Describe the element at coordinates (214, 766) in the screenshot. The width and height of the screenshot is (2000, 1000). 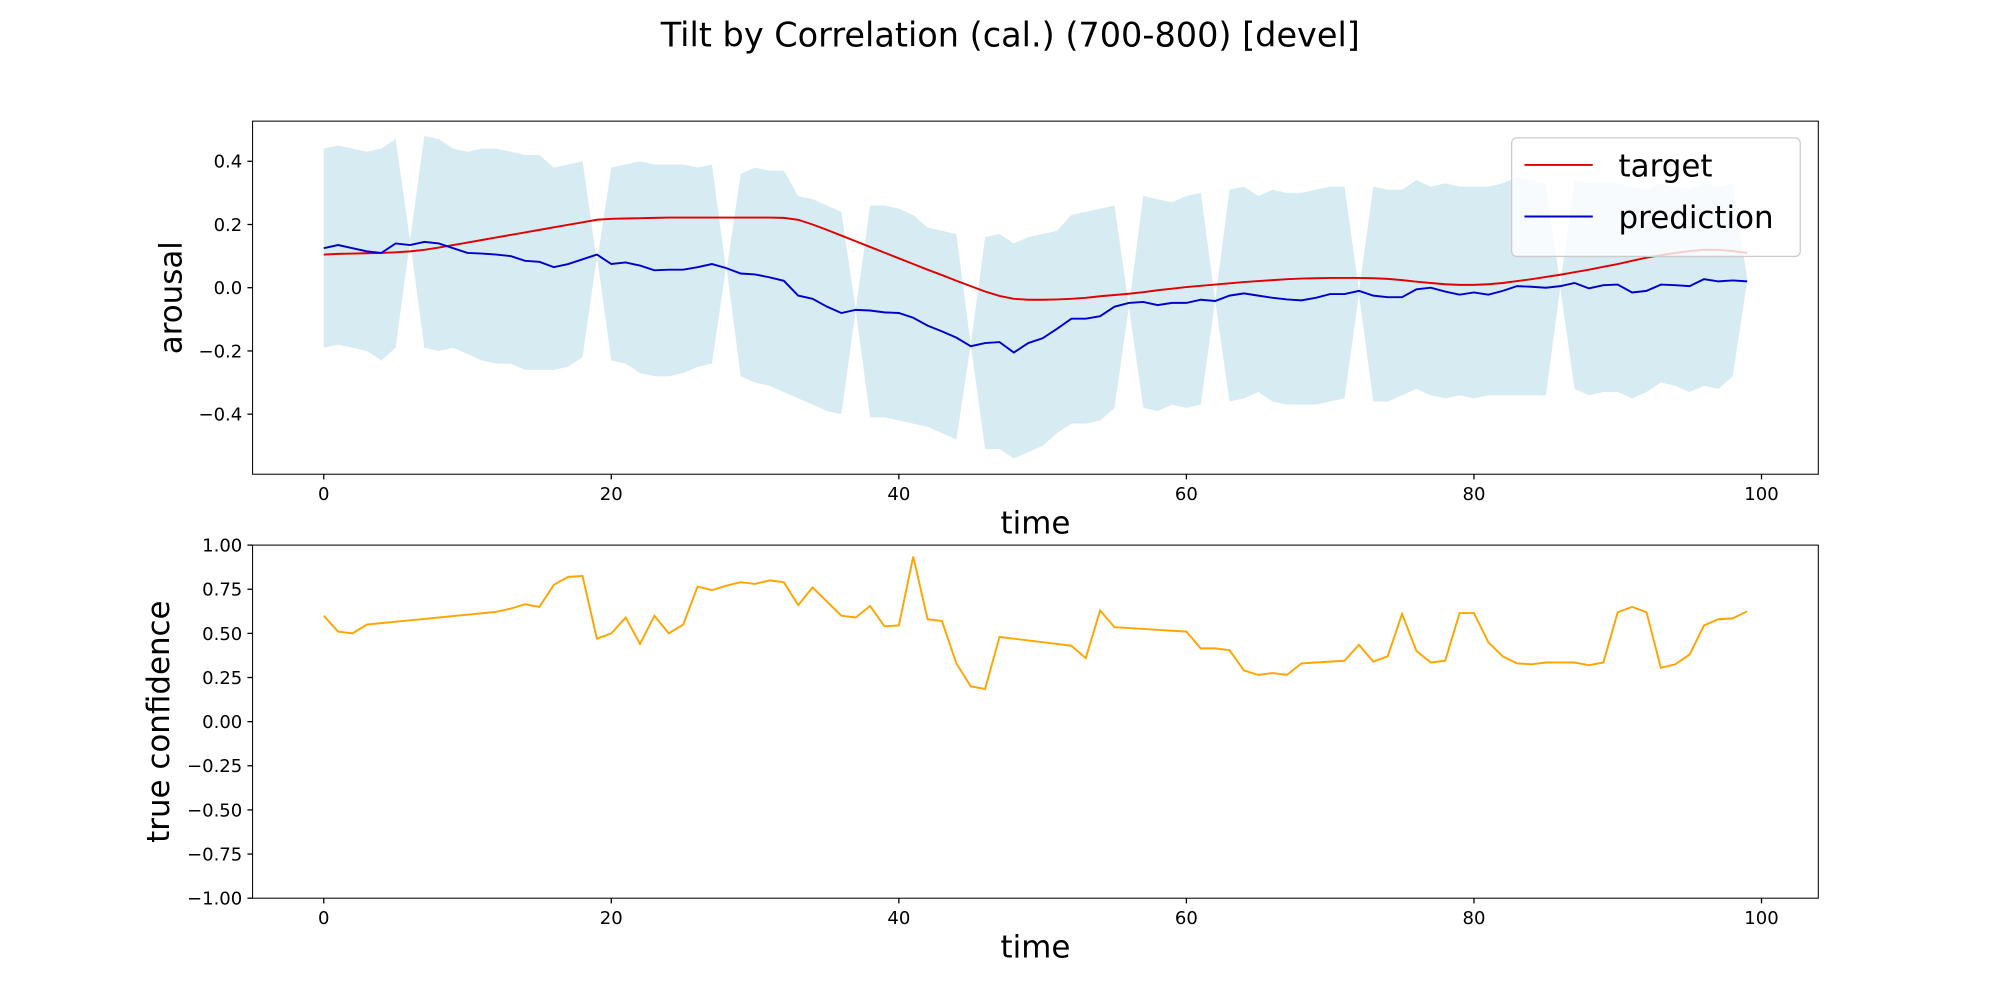
I see `y-tick-label: −0.25` at that location.